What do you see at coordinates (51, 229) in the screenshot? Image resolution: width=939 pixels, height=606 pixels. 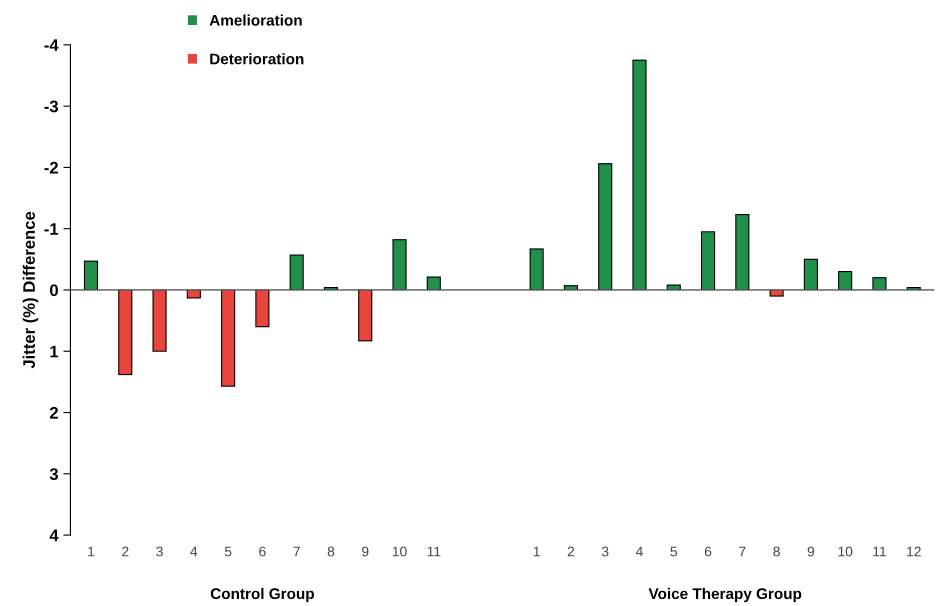 I see `y-tick-label: -1` at bounding box center [51, 229].